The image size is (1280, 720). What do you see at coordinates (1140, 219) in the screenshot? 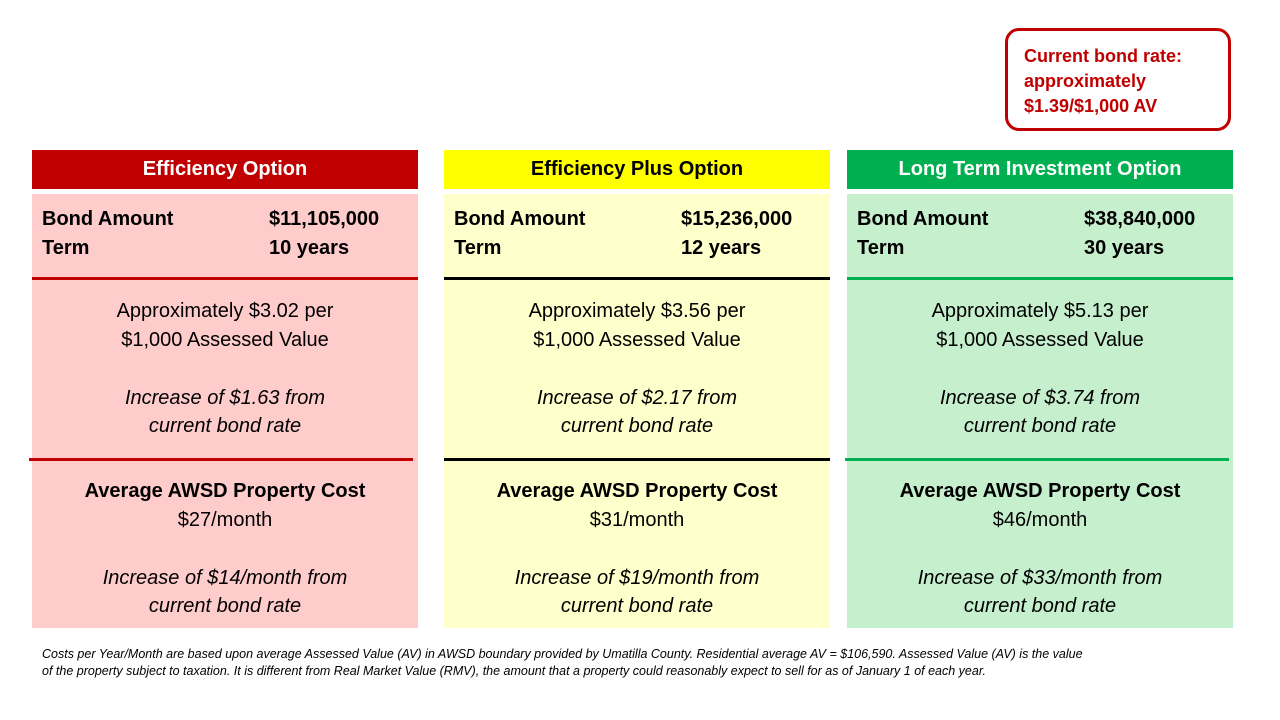
I see `bond-amount-value: $38,840,000` at bounding box center [1140, 219].